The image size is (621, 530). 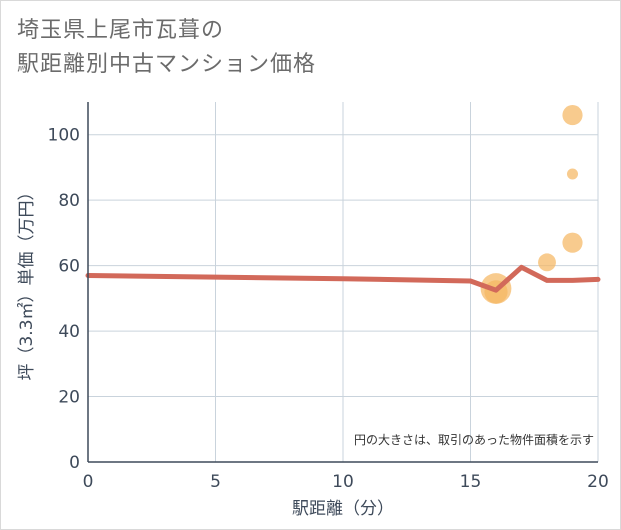 I want to click on y-tick-label-80: 80, so click(x=69, y=201).